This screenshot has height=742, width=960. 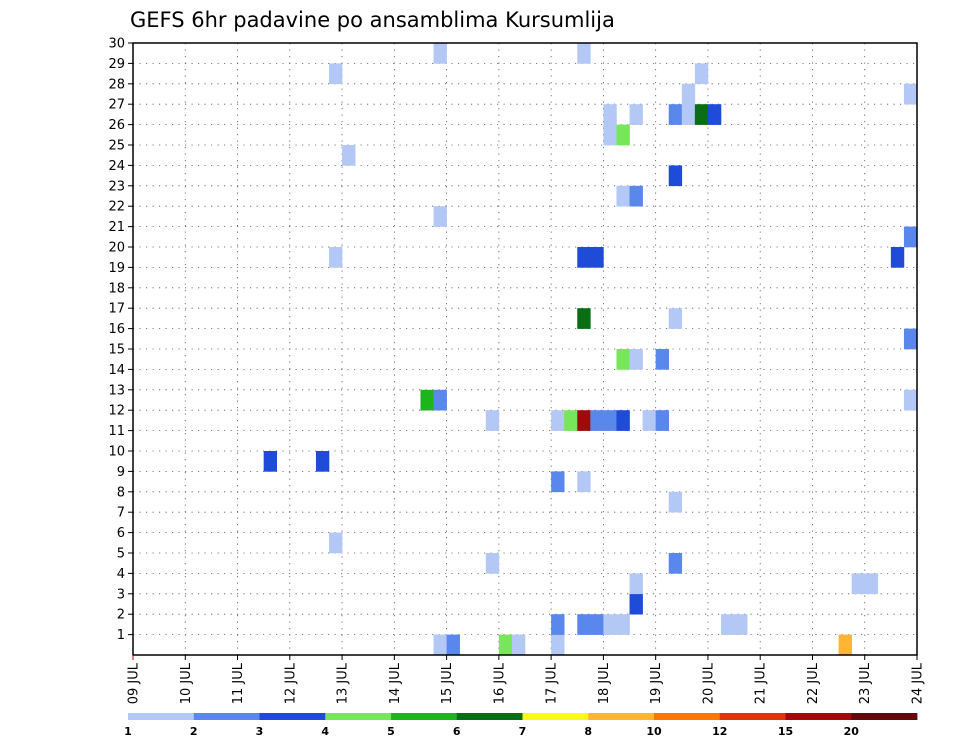 I want to click on colorbar-label: 4, so click(x=325, y=731).